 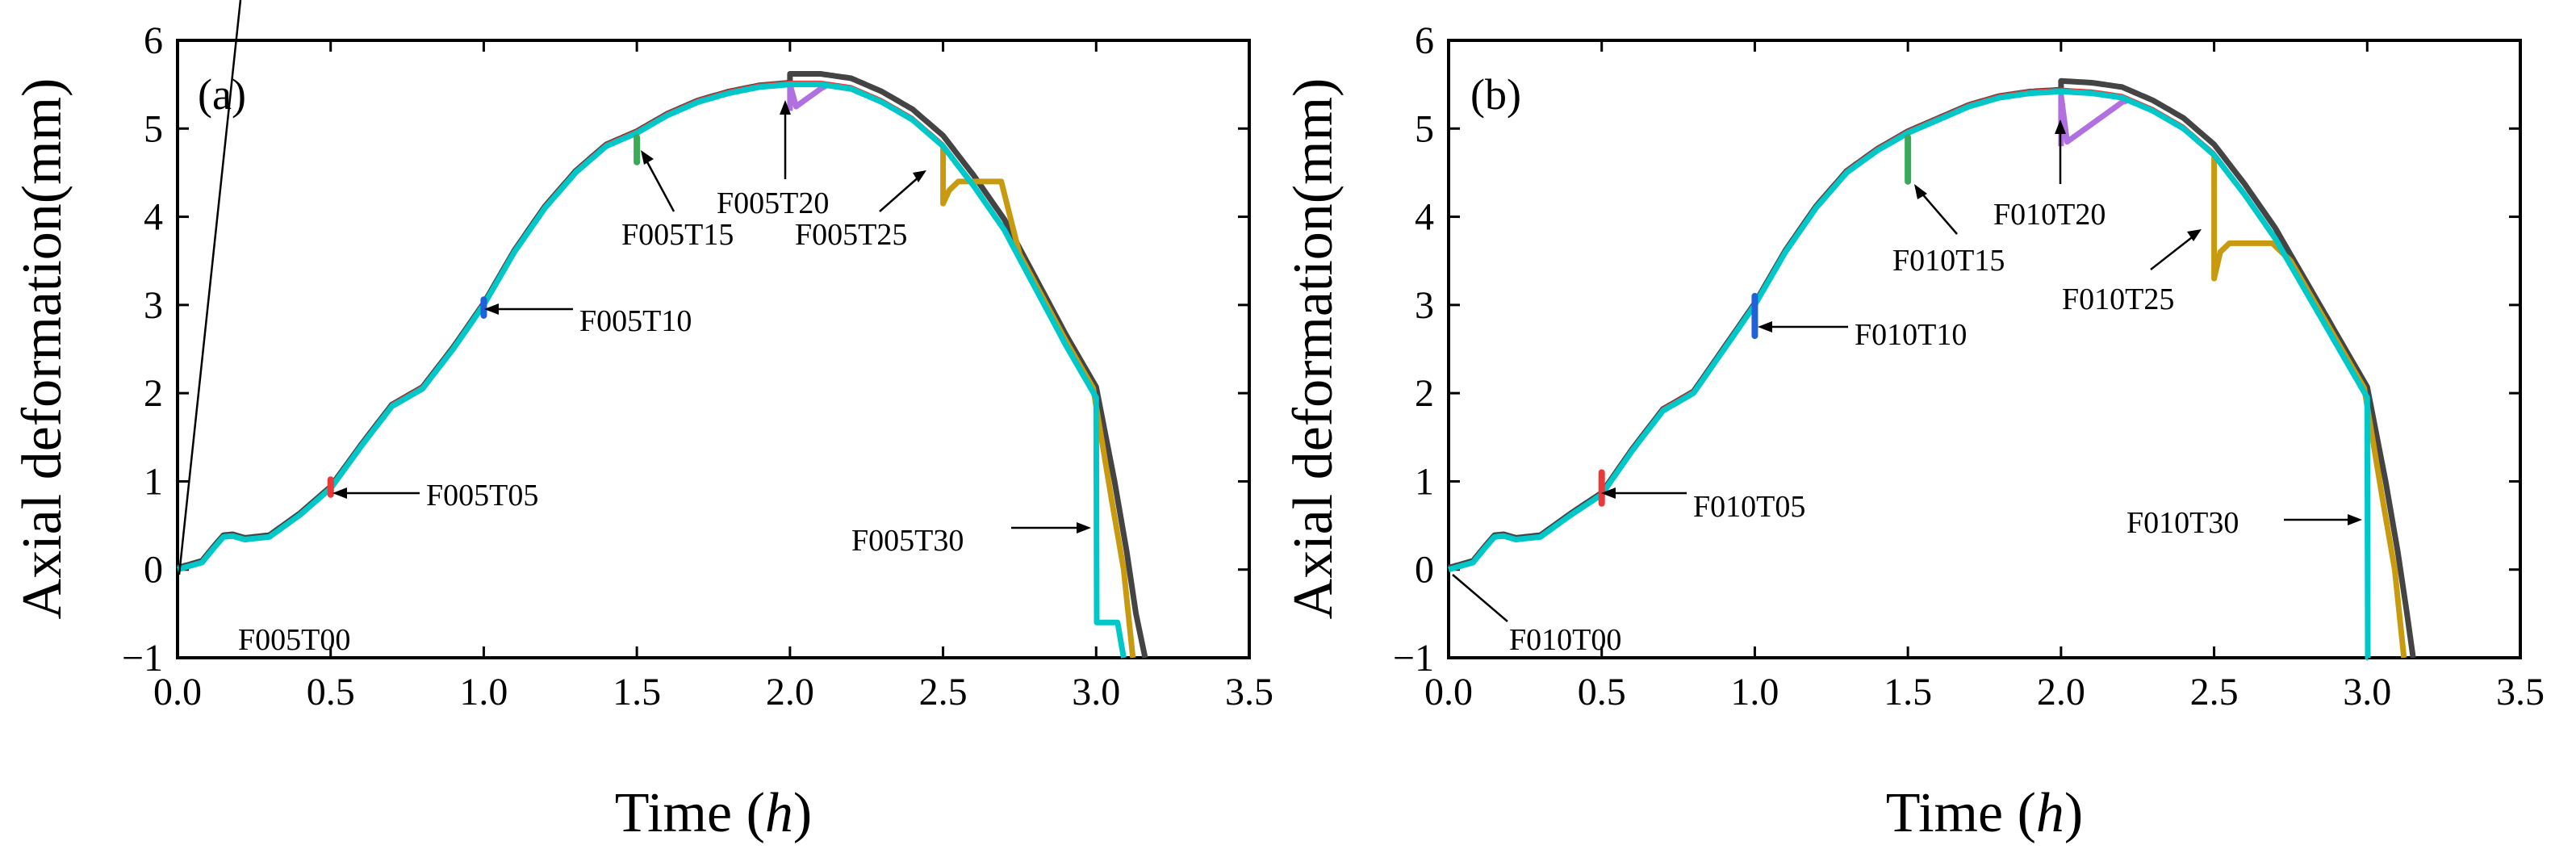 What do you see at coordinates (491, 309) in the screenshot?
I see `arrow-f005t10-head` at bounding box center [491, 309].